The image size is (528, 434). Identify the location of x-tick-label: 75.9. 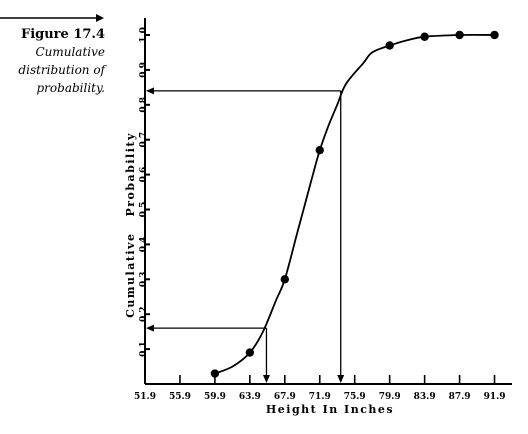
(355, 397).